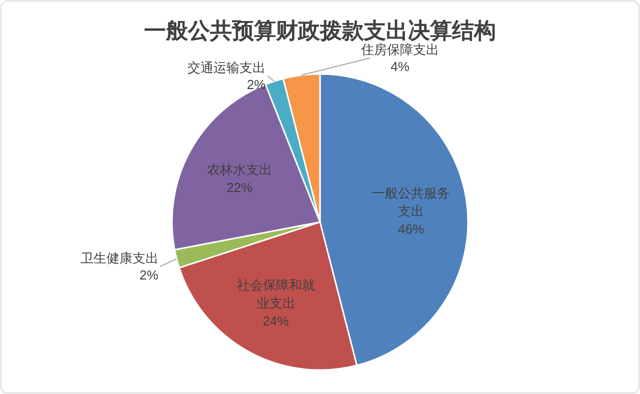  Describe the element at coordinates (275, 293) in the screenshot. I see `slice-label: 社会保障和就业支出` at that location.